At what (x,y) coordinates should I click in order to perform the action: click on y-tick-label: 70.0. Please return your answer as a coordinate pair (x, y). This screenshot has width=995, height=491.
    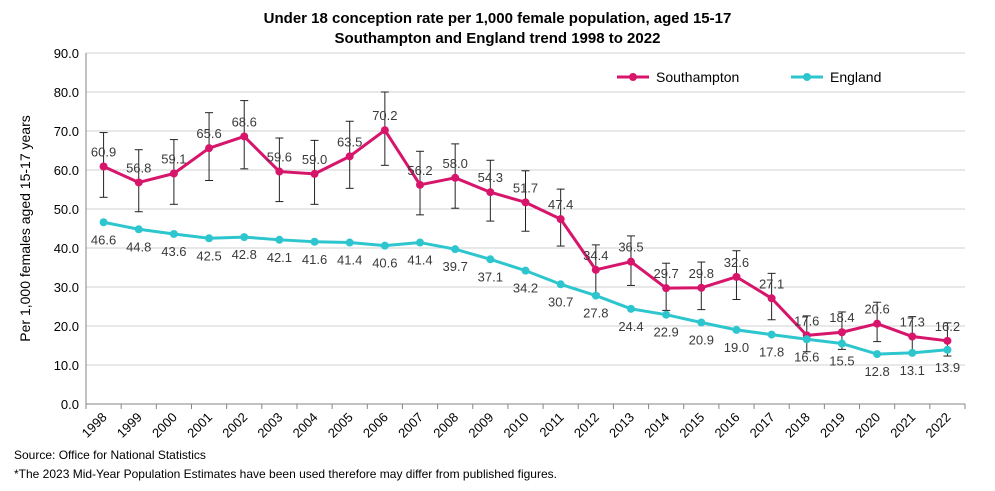
    Looking at the image, I should click on (66, 131).